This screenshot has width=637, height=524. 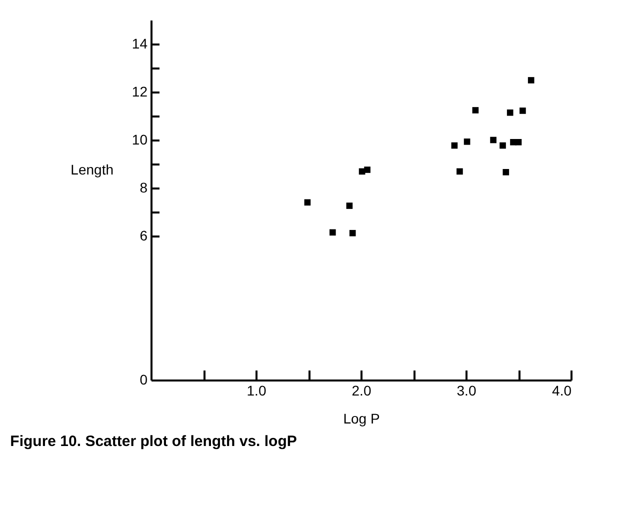 What do you see at coordinates (562, 390) in the screenshot?
I see `x-tick-label: 4.0` at bounding box center [562, 390].